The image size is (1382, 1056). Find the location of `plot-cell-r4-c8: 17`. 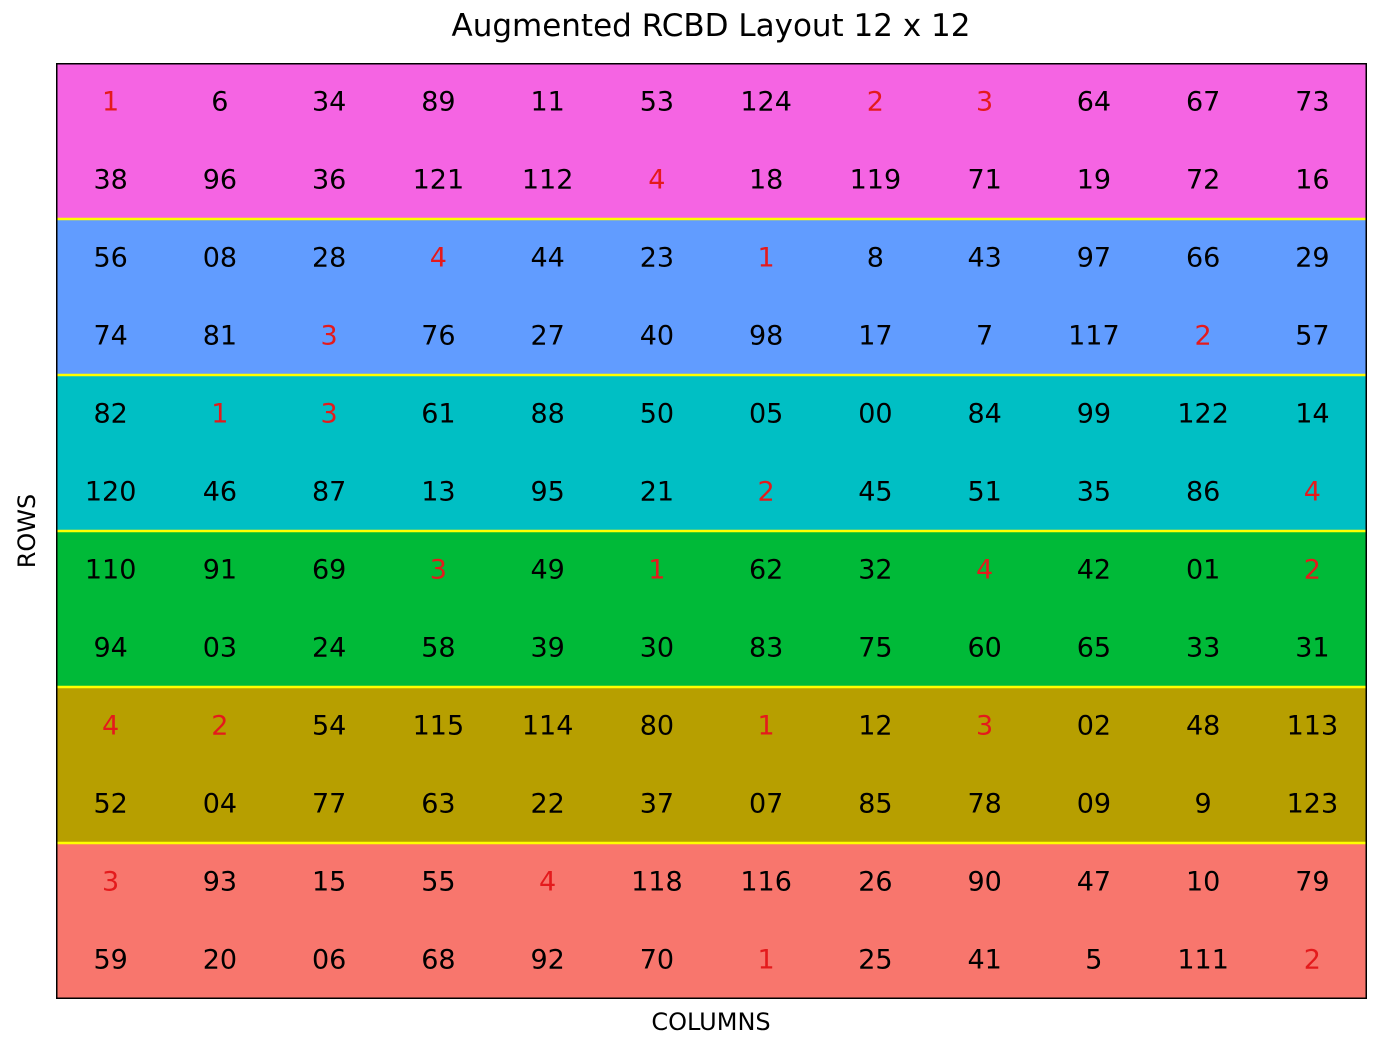

plot-cell-r4-c8: 17 is located at coordinates (875, 336).